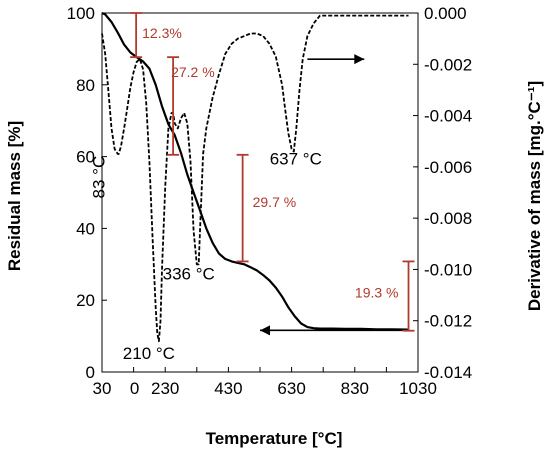 Image resolution: width=550 pixels, height=452 pixels. What do you see at coordinates (193, 72) in the screenshot?
I see `mass-loss-label: 27.2 %` at bounding box center [193, 72].